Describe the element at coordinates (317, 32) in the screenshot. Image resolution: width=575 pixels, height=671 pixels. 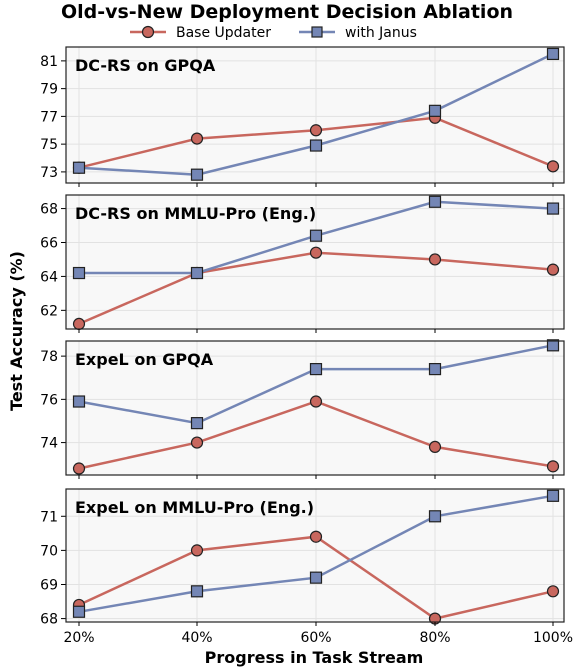
I see `legend-janus-marker` at that location.